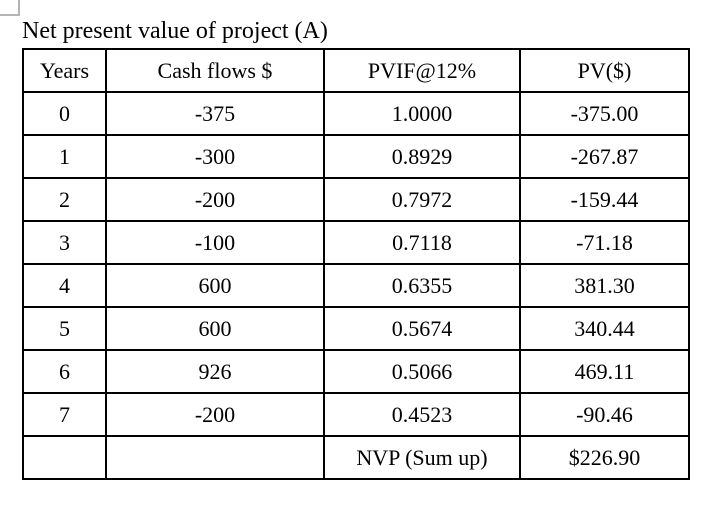 The image size is (709, 516). What do you see at coordinates (215, 70) in the screenshot?
I see `header-cell-cash-flows: Cash flows $` at bounding box center [215, 70].